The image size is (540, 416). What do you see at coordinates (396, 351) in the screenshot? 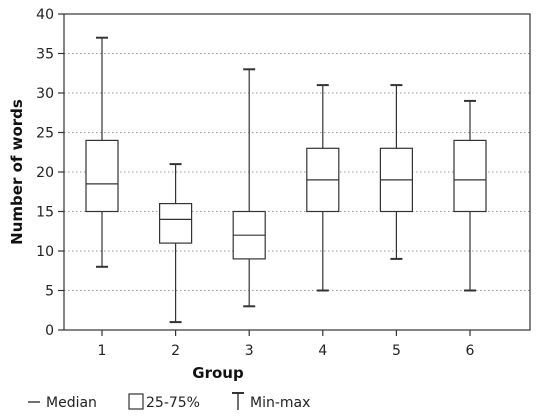
I see `x-tick-label: 5` at bounding box center [396, 351].